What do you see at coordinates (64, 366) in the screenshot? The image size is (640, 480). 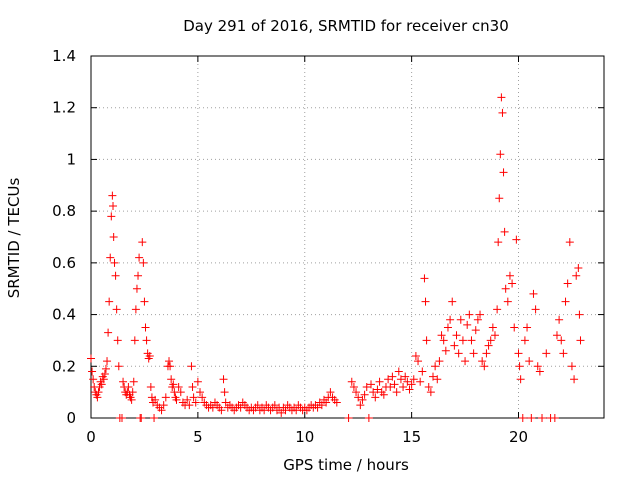 I see `y-tick-label: 0.2` at bounding box center [64, 366].